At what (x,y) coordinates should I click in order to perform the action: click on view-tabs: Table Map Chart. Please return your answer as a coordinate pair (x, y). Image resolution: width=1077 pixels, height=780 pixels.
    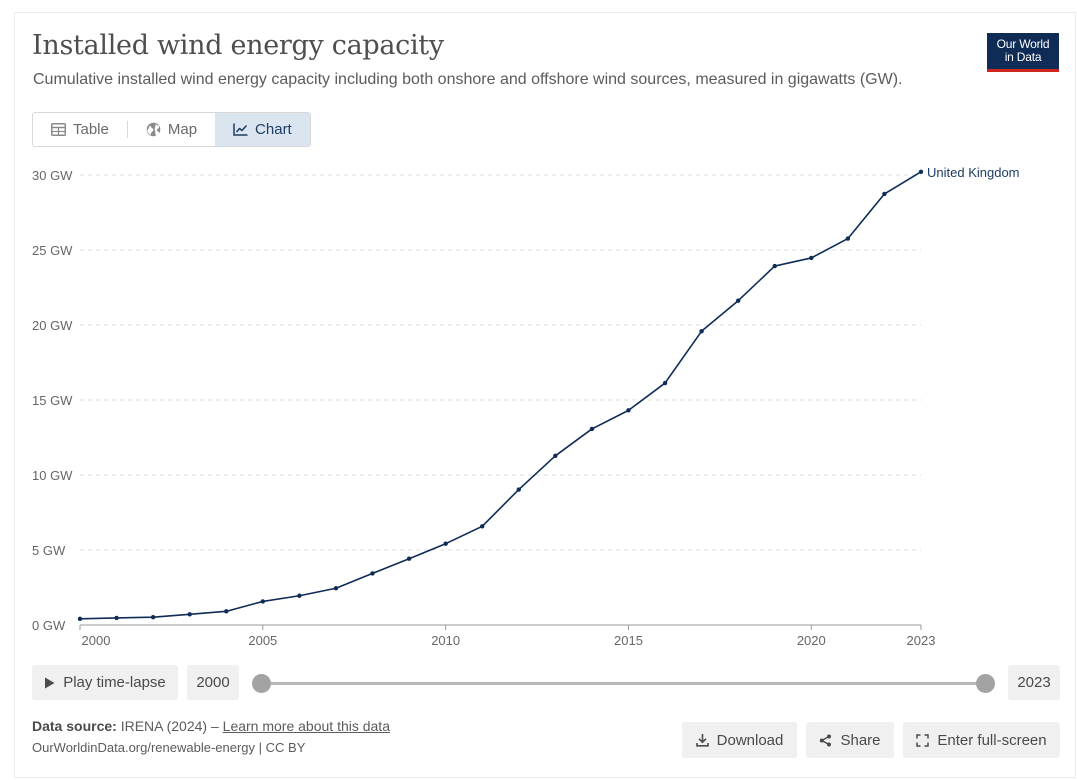
    Looking at the image, I should click on (171, 129).